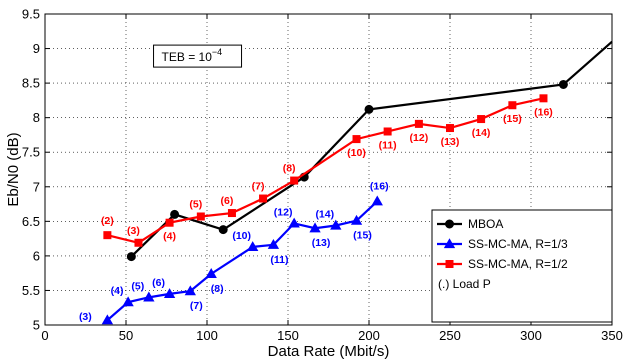  Describe the element at coordinates (187, 57) in the screenshot. I see `ber-annotation-base: TEB = 10` at that location.